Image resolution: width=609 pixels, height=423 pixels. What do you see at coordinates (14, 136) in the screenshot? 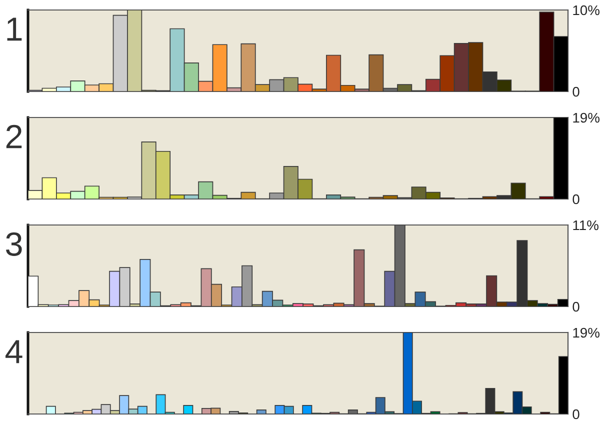
I see `chart-title: 2` at bounding box center [14, 136].